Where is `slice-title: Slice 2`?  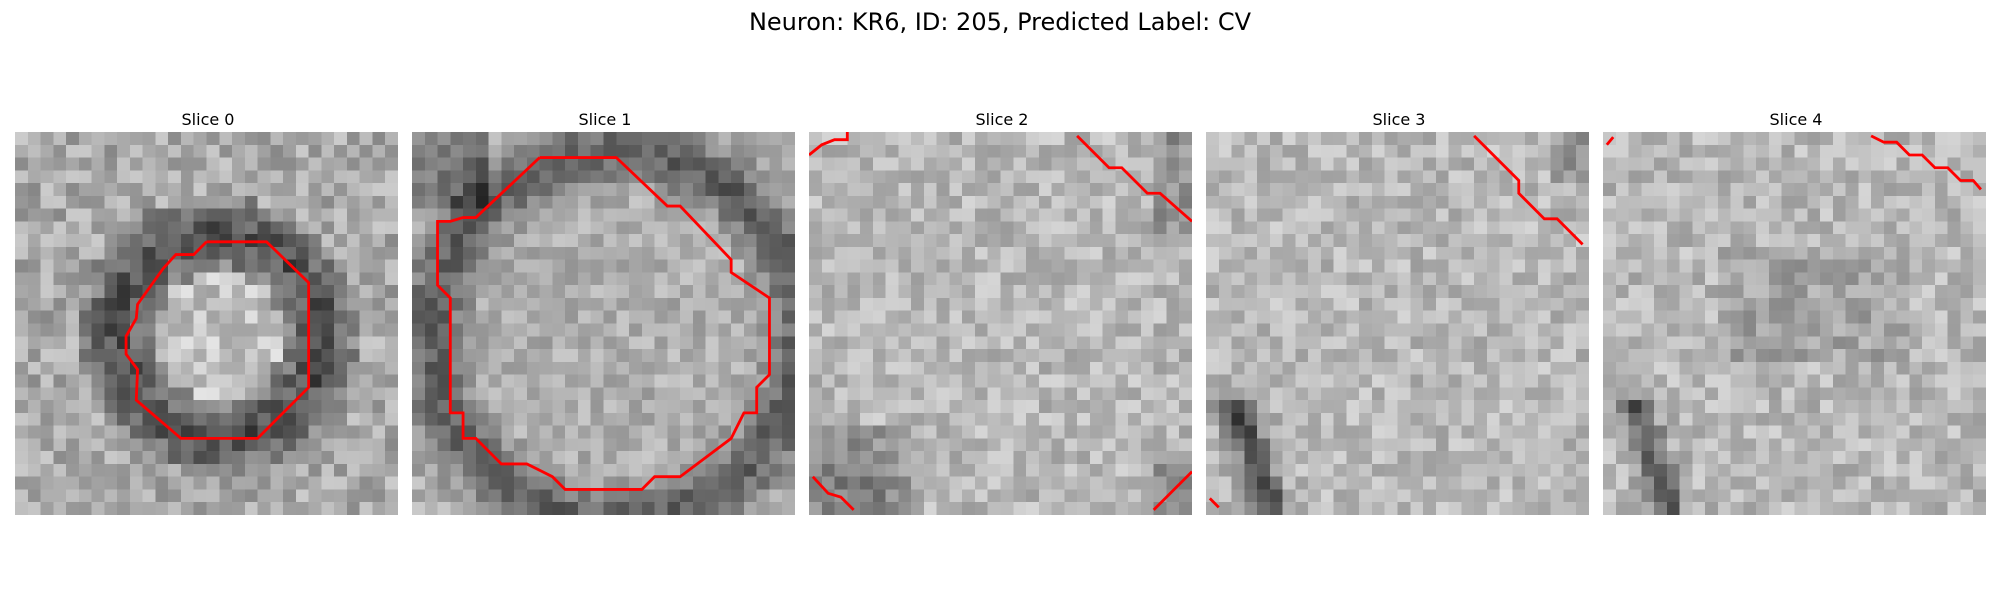 slice-title: Slice 2 is located at coordinates (1002, 119).